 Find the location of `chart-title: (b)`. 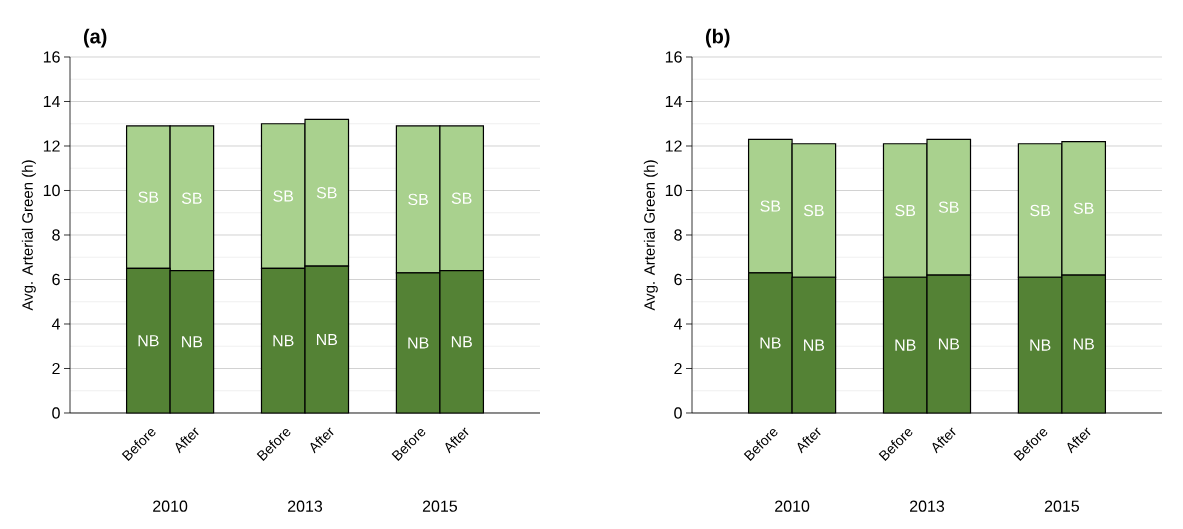

chart-title: (b) is located at coordinates (717, 38).